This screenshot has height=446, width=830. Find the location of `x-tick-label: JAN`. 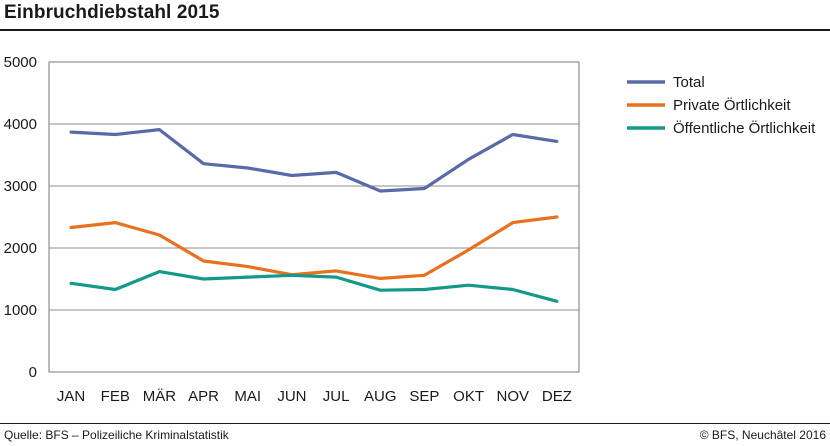

x-tick-label: JAN is located at coordinates (71, 396).